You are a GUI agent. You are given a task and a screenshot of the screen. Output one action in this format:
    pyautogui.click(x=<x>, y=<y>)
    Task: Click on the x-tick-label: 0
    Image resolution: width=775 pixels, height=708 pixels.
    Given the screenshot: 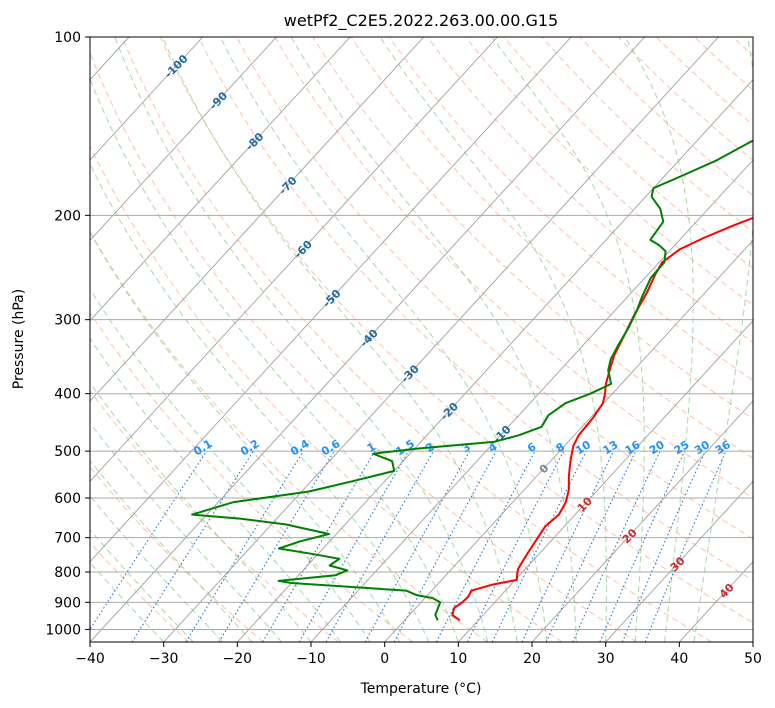 What is the action you would take?
    pyautogui.click(x=384, y=659)
    